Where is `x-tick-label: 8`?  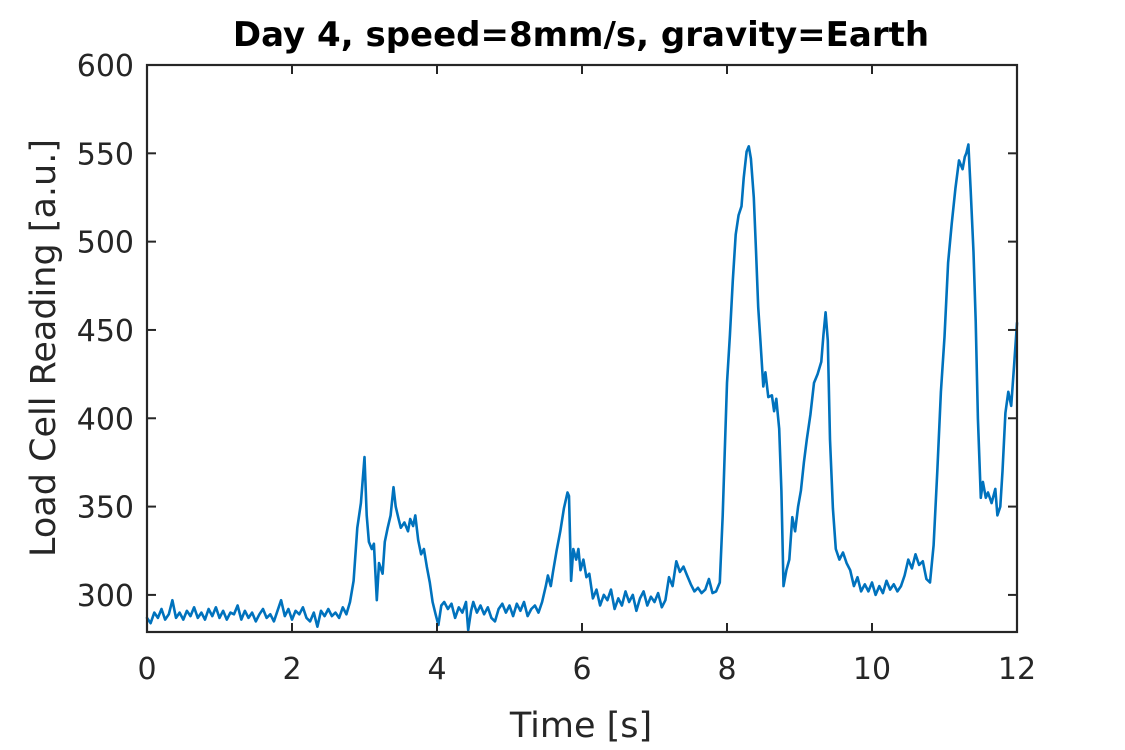 x-tick-label: 8 is located at coordinates (726, 669).